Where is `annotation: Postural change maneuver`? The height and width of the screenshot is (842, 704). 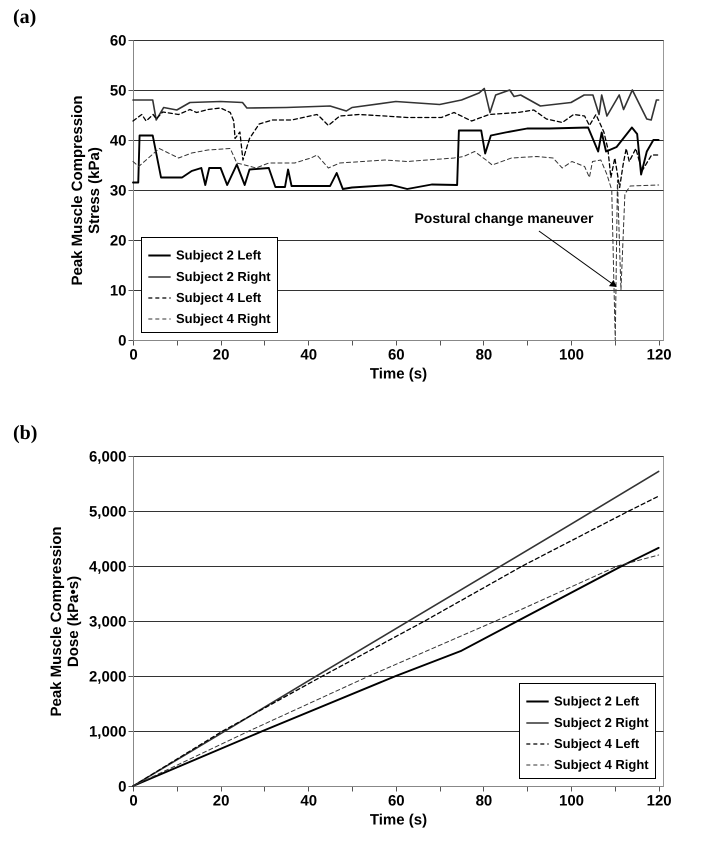
annotation: Postural change maneuver is located at coordinates (504, 218).